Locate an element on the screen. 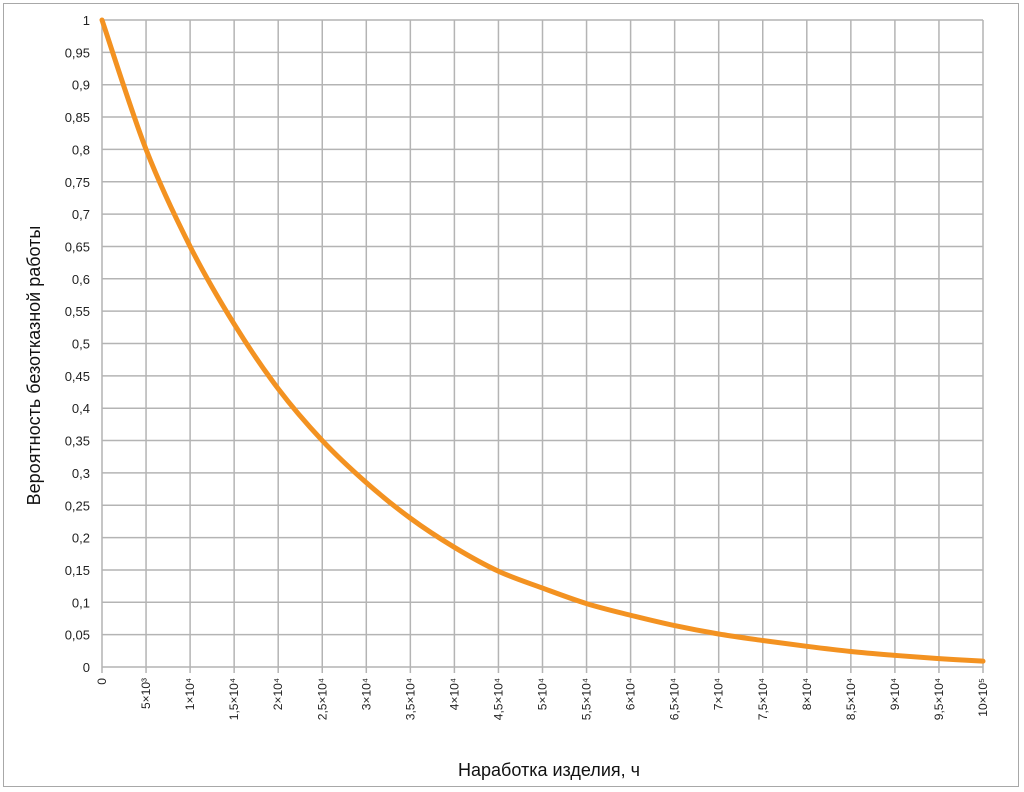  x-tick-label: 4×10⁴ is located at coordinates (454, 694).